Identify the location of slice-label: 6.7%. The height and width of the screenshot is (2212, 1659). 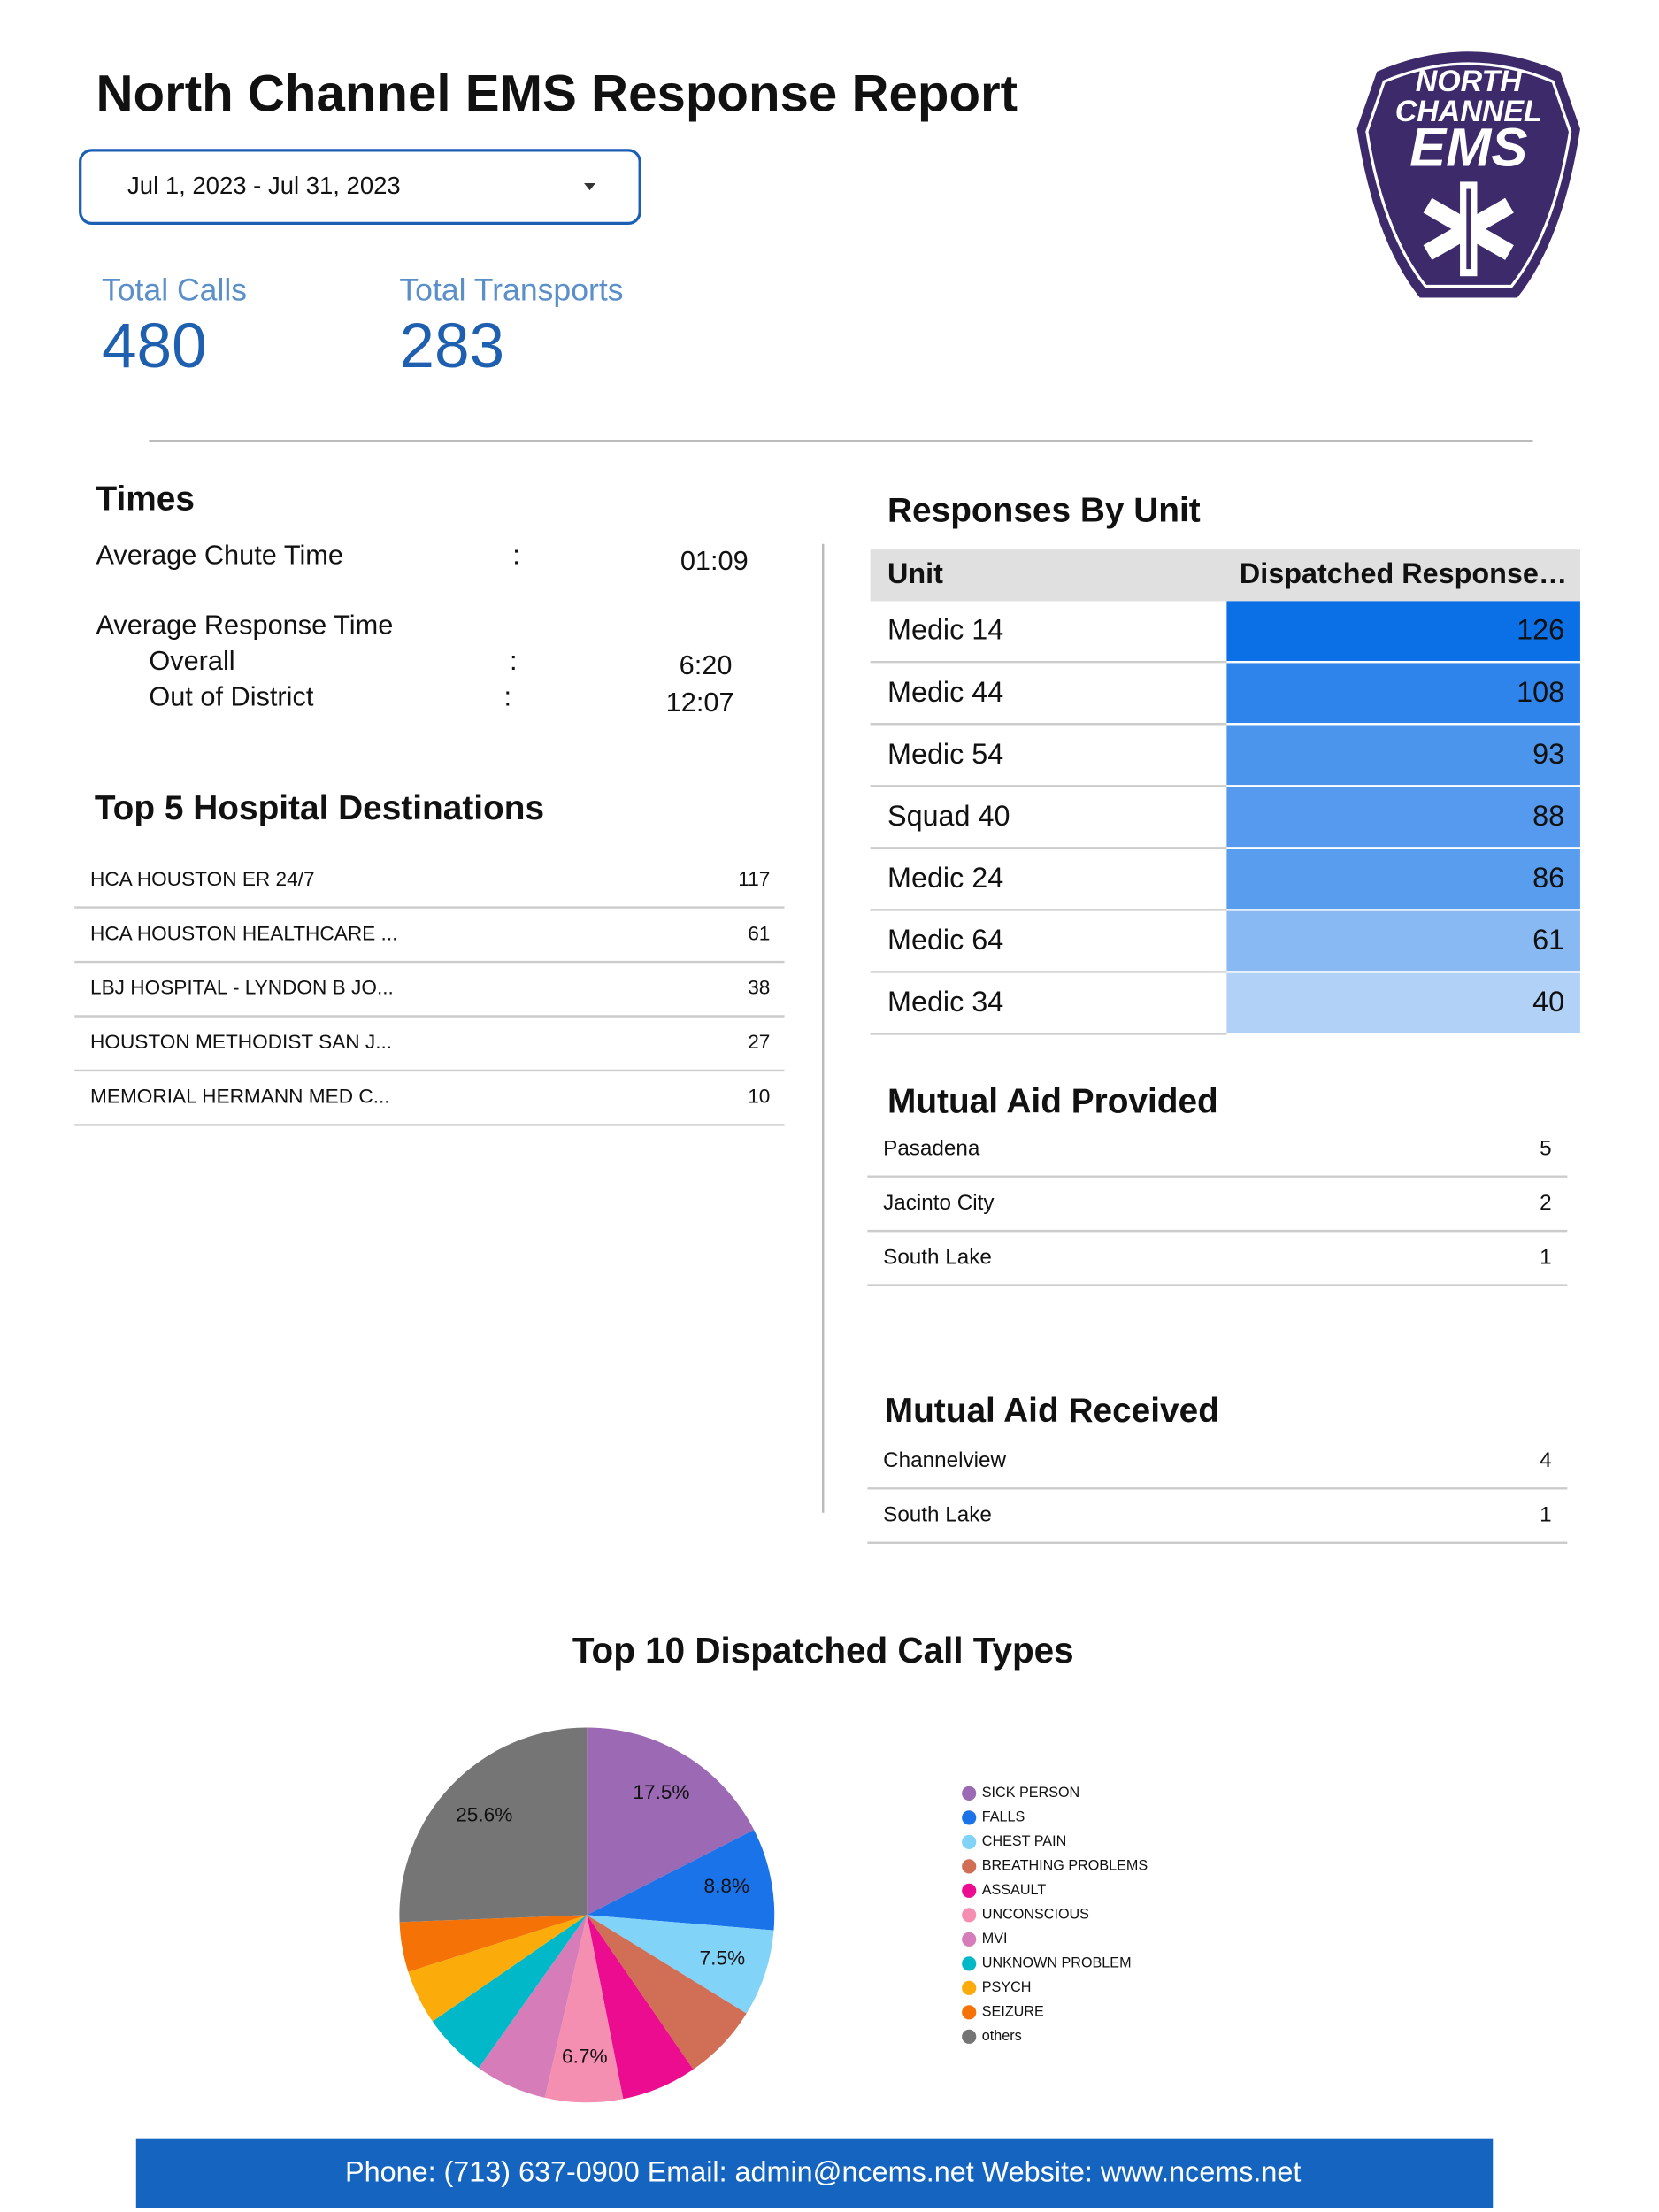
(585, 2056).